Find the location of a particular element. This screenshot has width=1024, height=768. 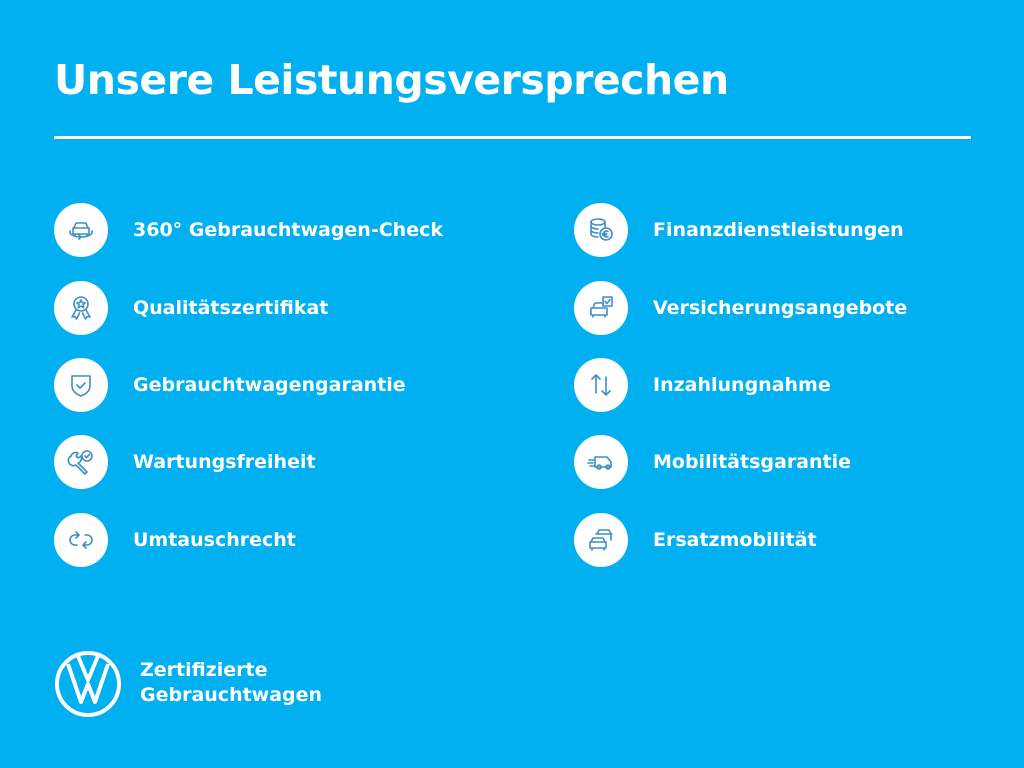

feature-item: Umtauschrecht is located at coordinates (175, 540).